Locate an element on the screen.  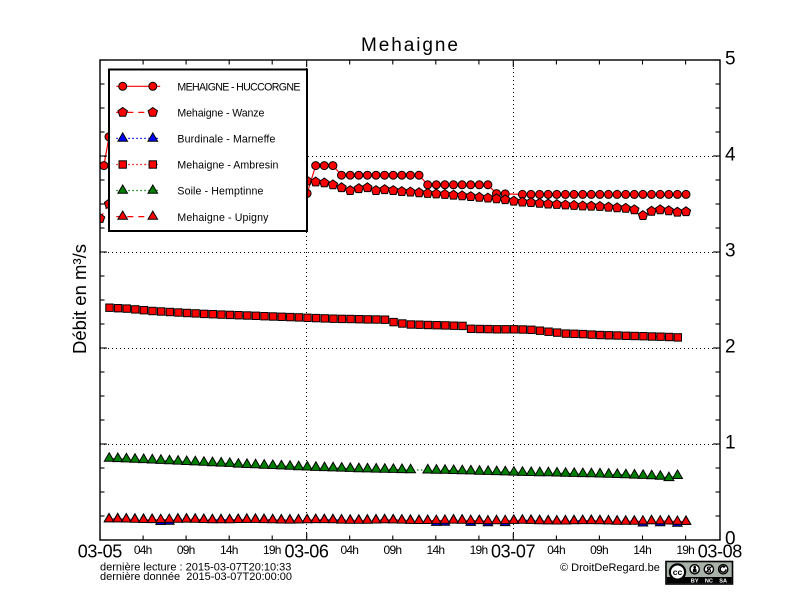
svg-text: Mehaigne - Upigny is located at coordinates (223, 218).